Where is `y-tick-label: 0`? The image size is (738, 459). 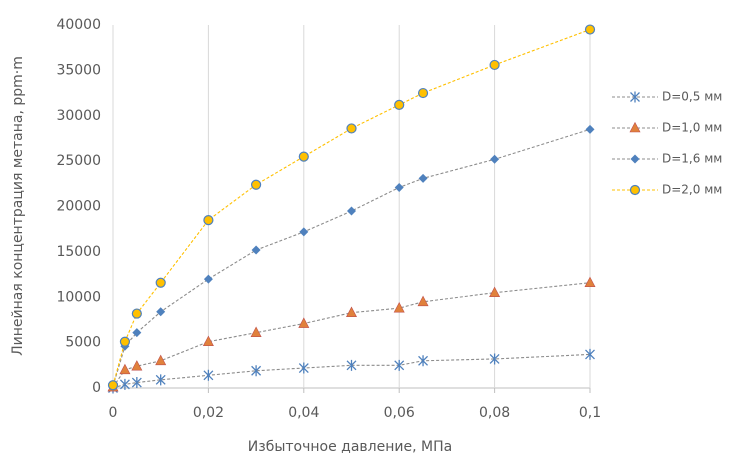 y-tick-label: 0 is located at coordinates (96, 388).